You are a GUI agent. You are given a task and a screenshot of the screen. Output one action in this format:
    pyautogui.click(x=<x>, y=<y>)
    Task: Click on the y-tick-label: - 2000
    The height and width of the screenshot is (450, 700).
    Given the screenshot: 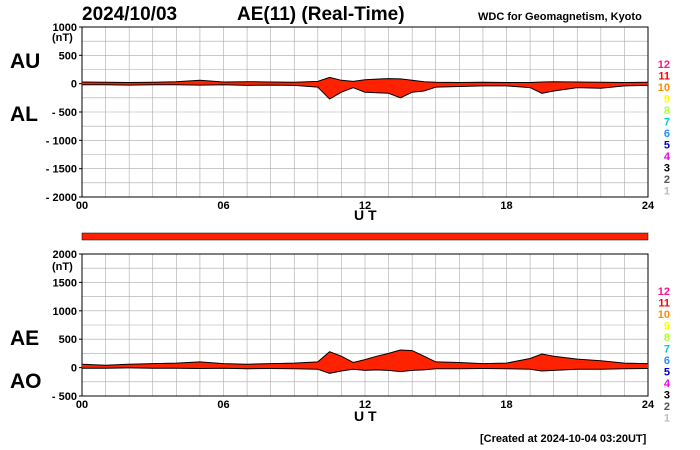 What is the action you would take?
    pyautogui.click(x=61, y=198)
    